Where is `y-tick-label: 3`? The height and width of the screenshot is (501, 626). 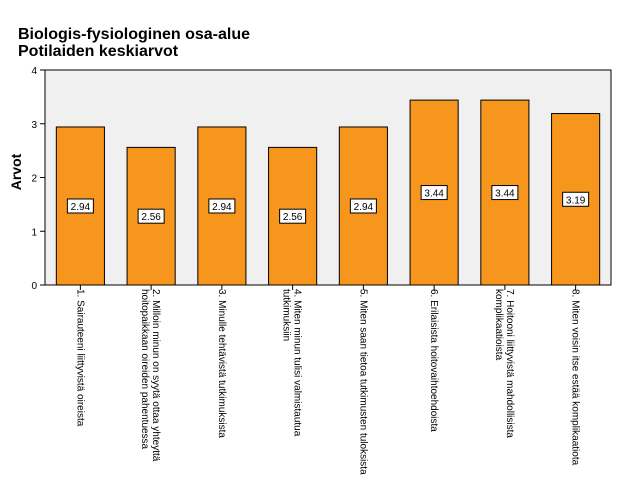 y-tick-label: 3 is located at coordinates (34, 125).